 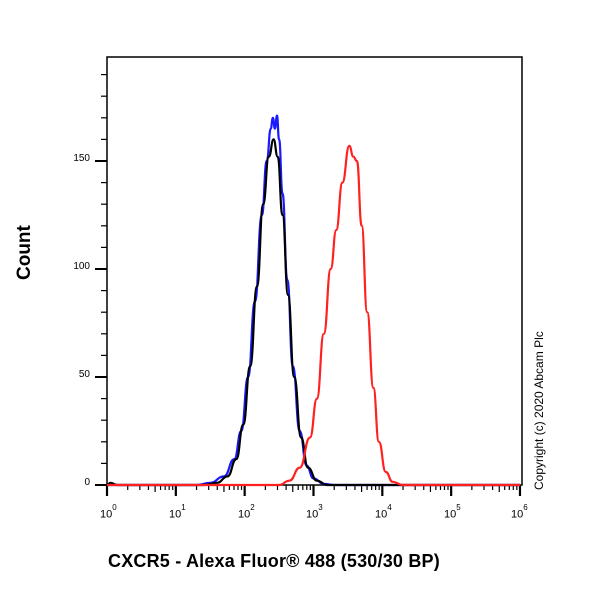 What do you see at coordinates (81, 266) in the screenshot?
I see `y-tick-label: 100` at bounding box center [81, 266].